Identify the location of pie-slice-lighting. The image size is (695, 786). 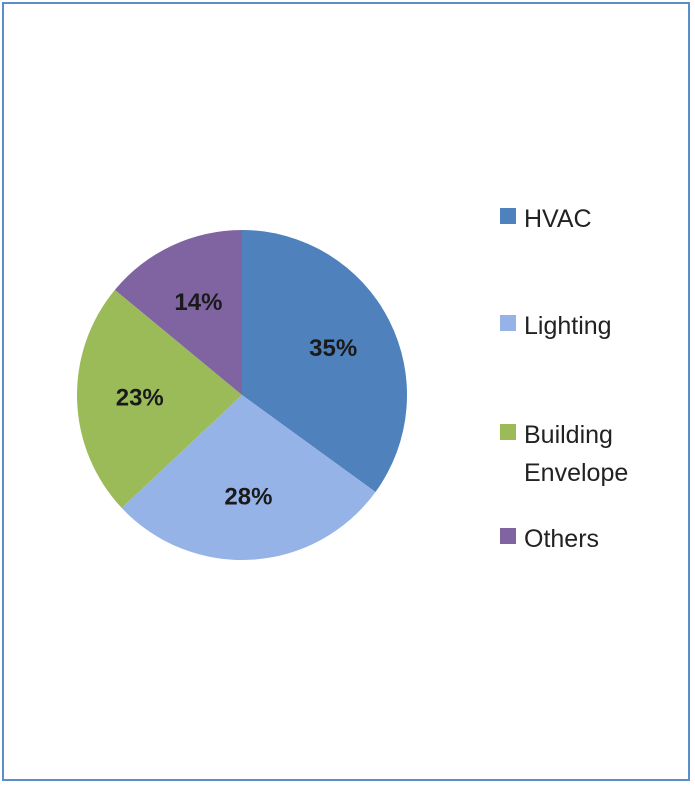
(248, 477).